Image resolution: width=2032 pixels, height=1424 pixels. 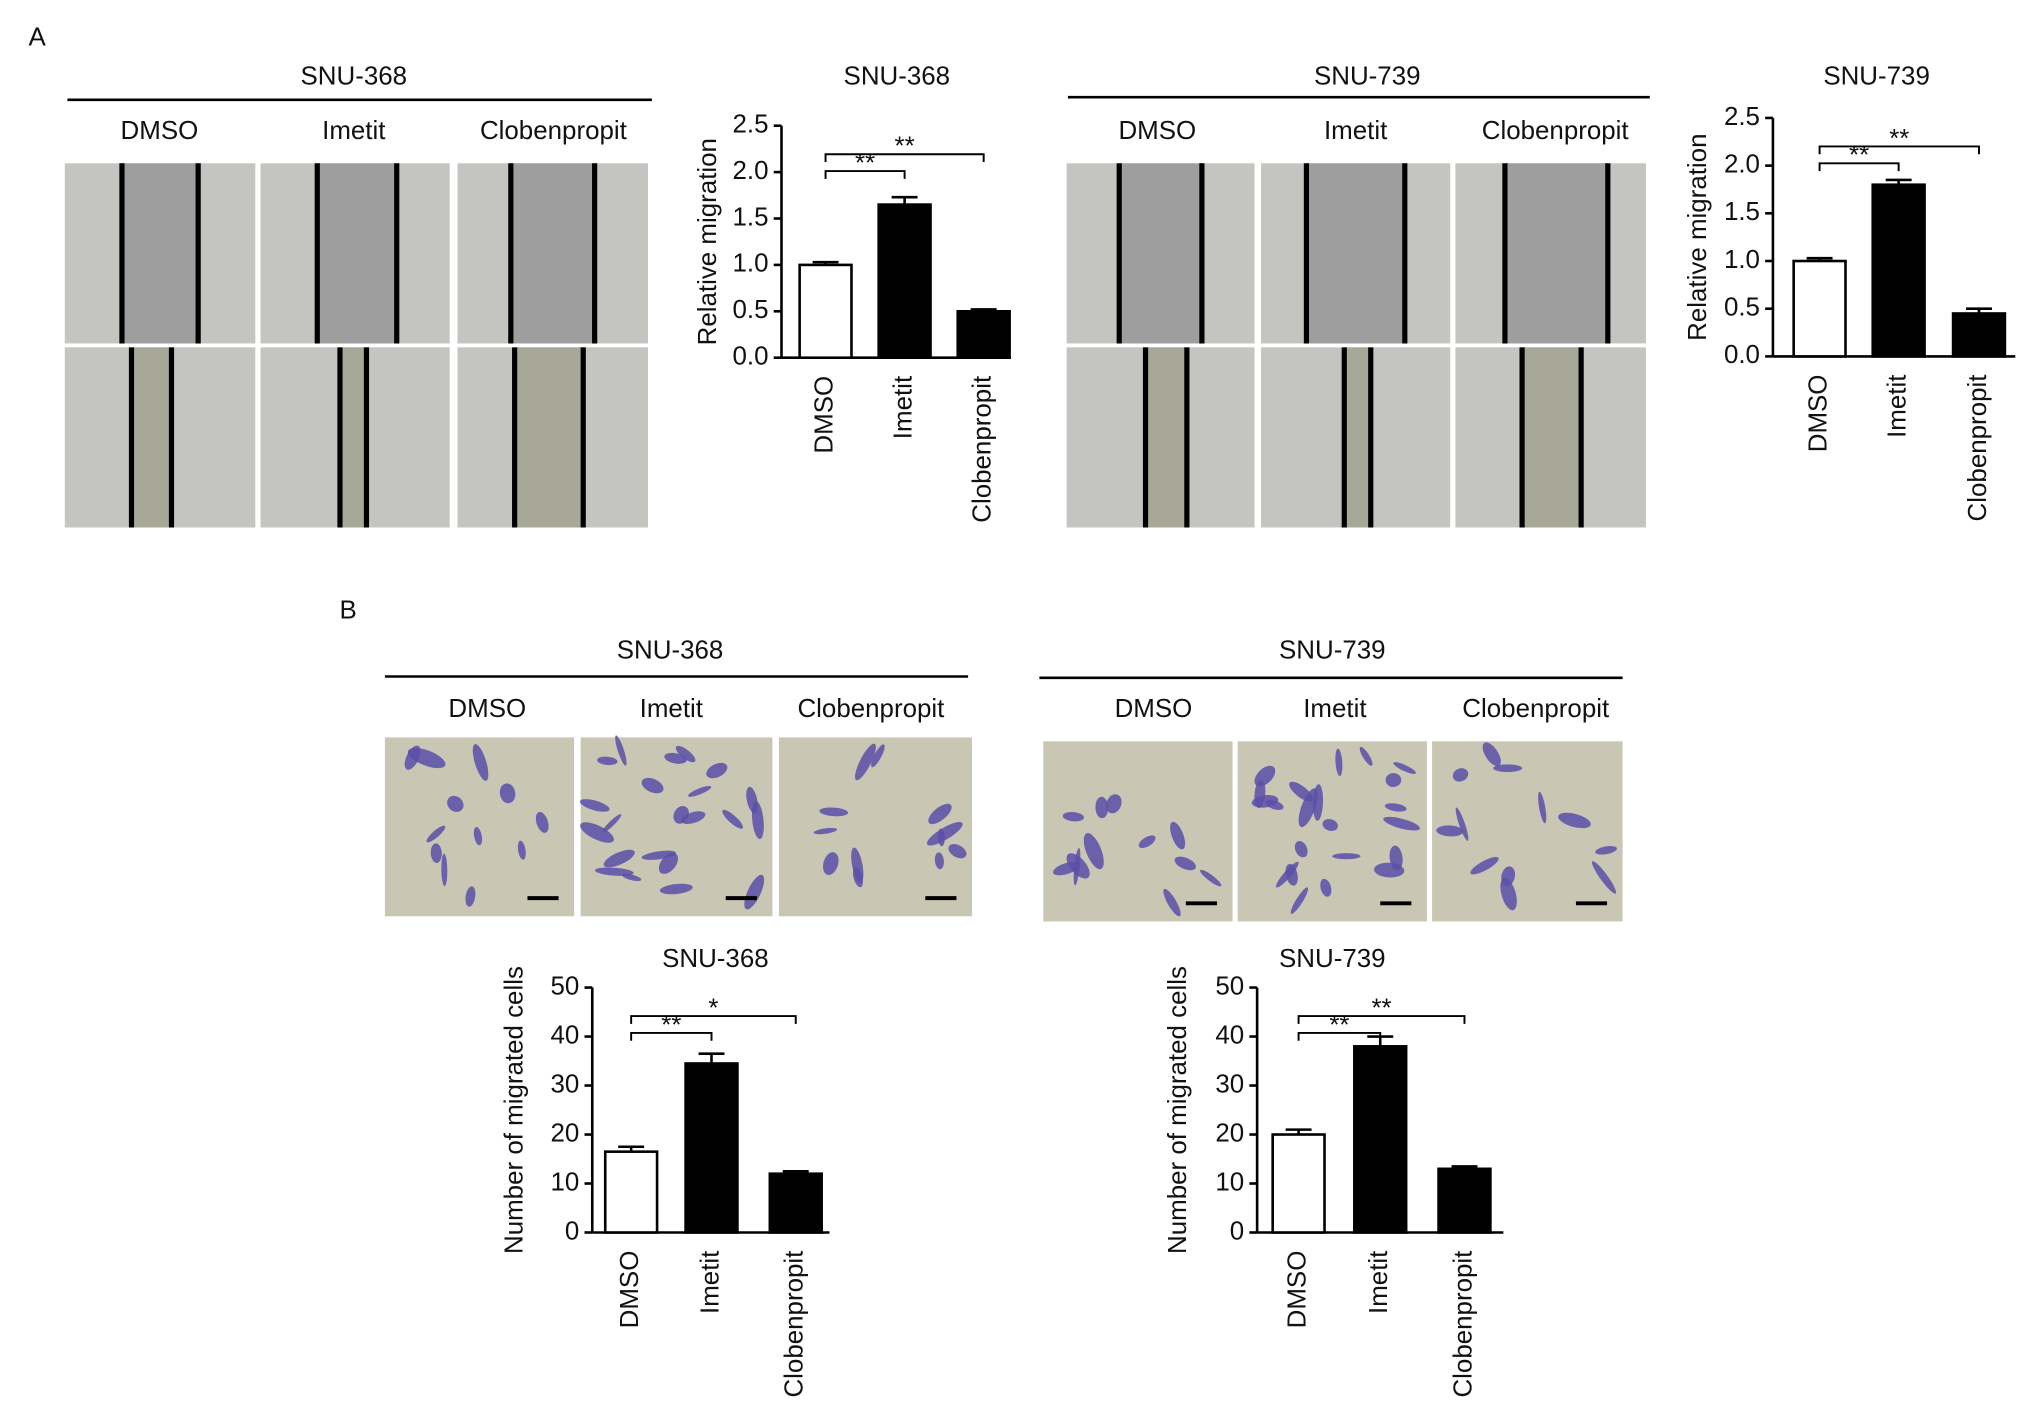 I want to click on y-tick-label: 50, so click(x=1229, y=986).